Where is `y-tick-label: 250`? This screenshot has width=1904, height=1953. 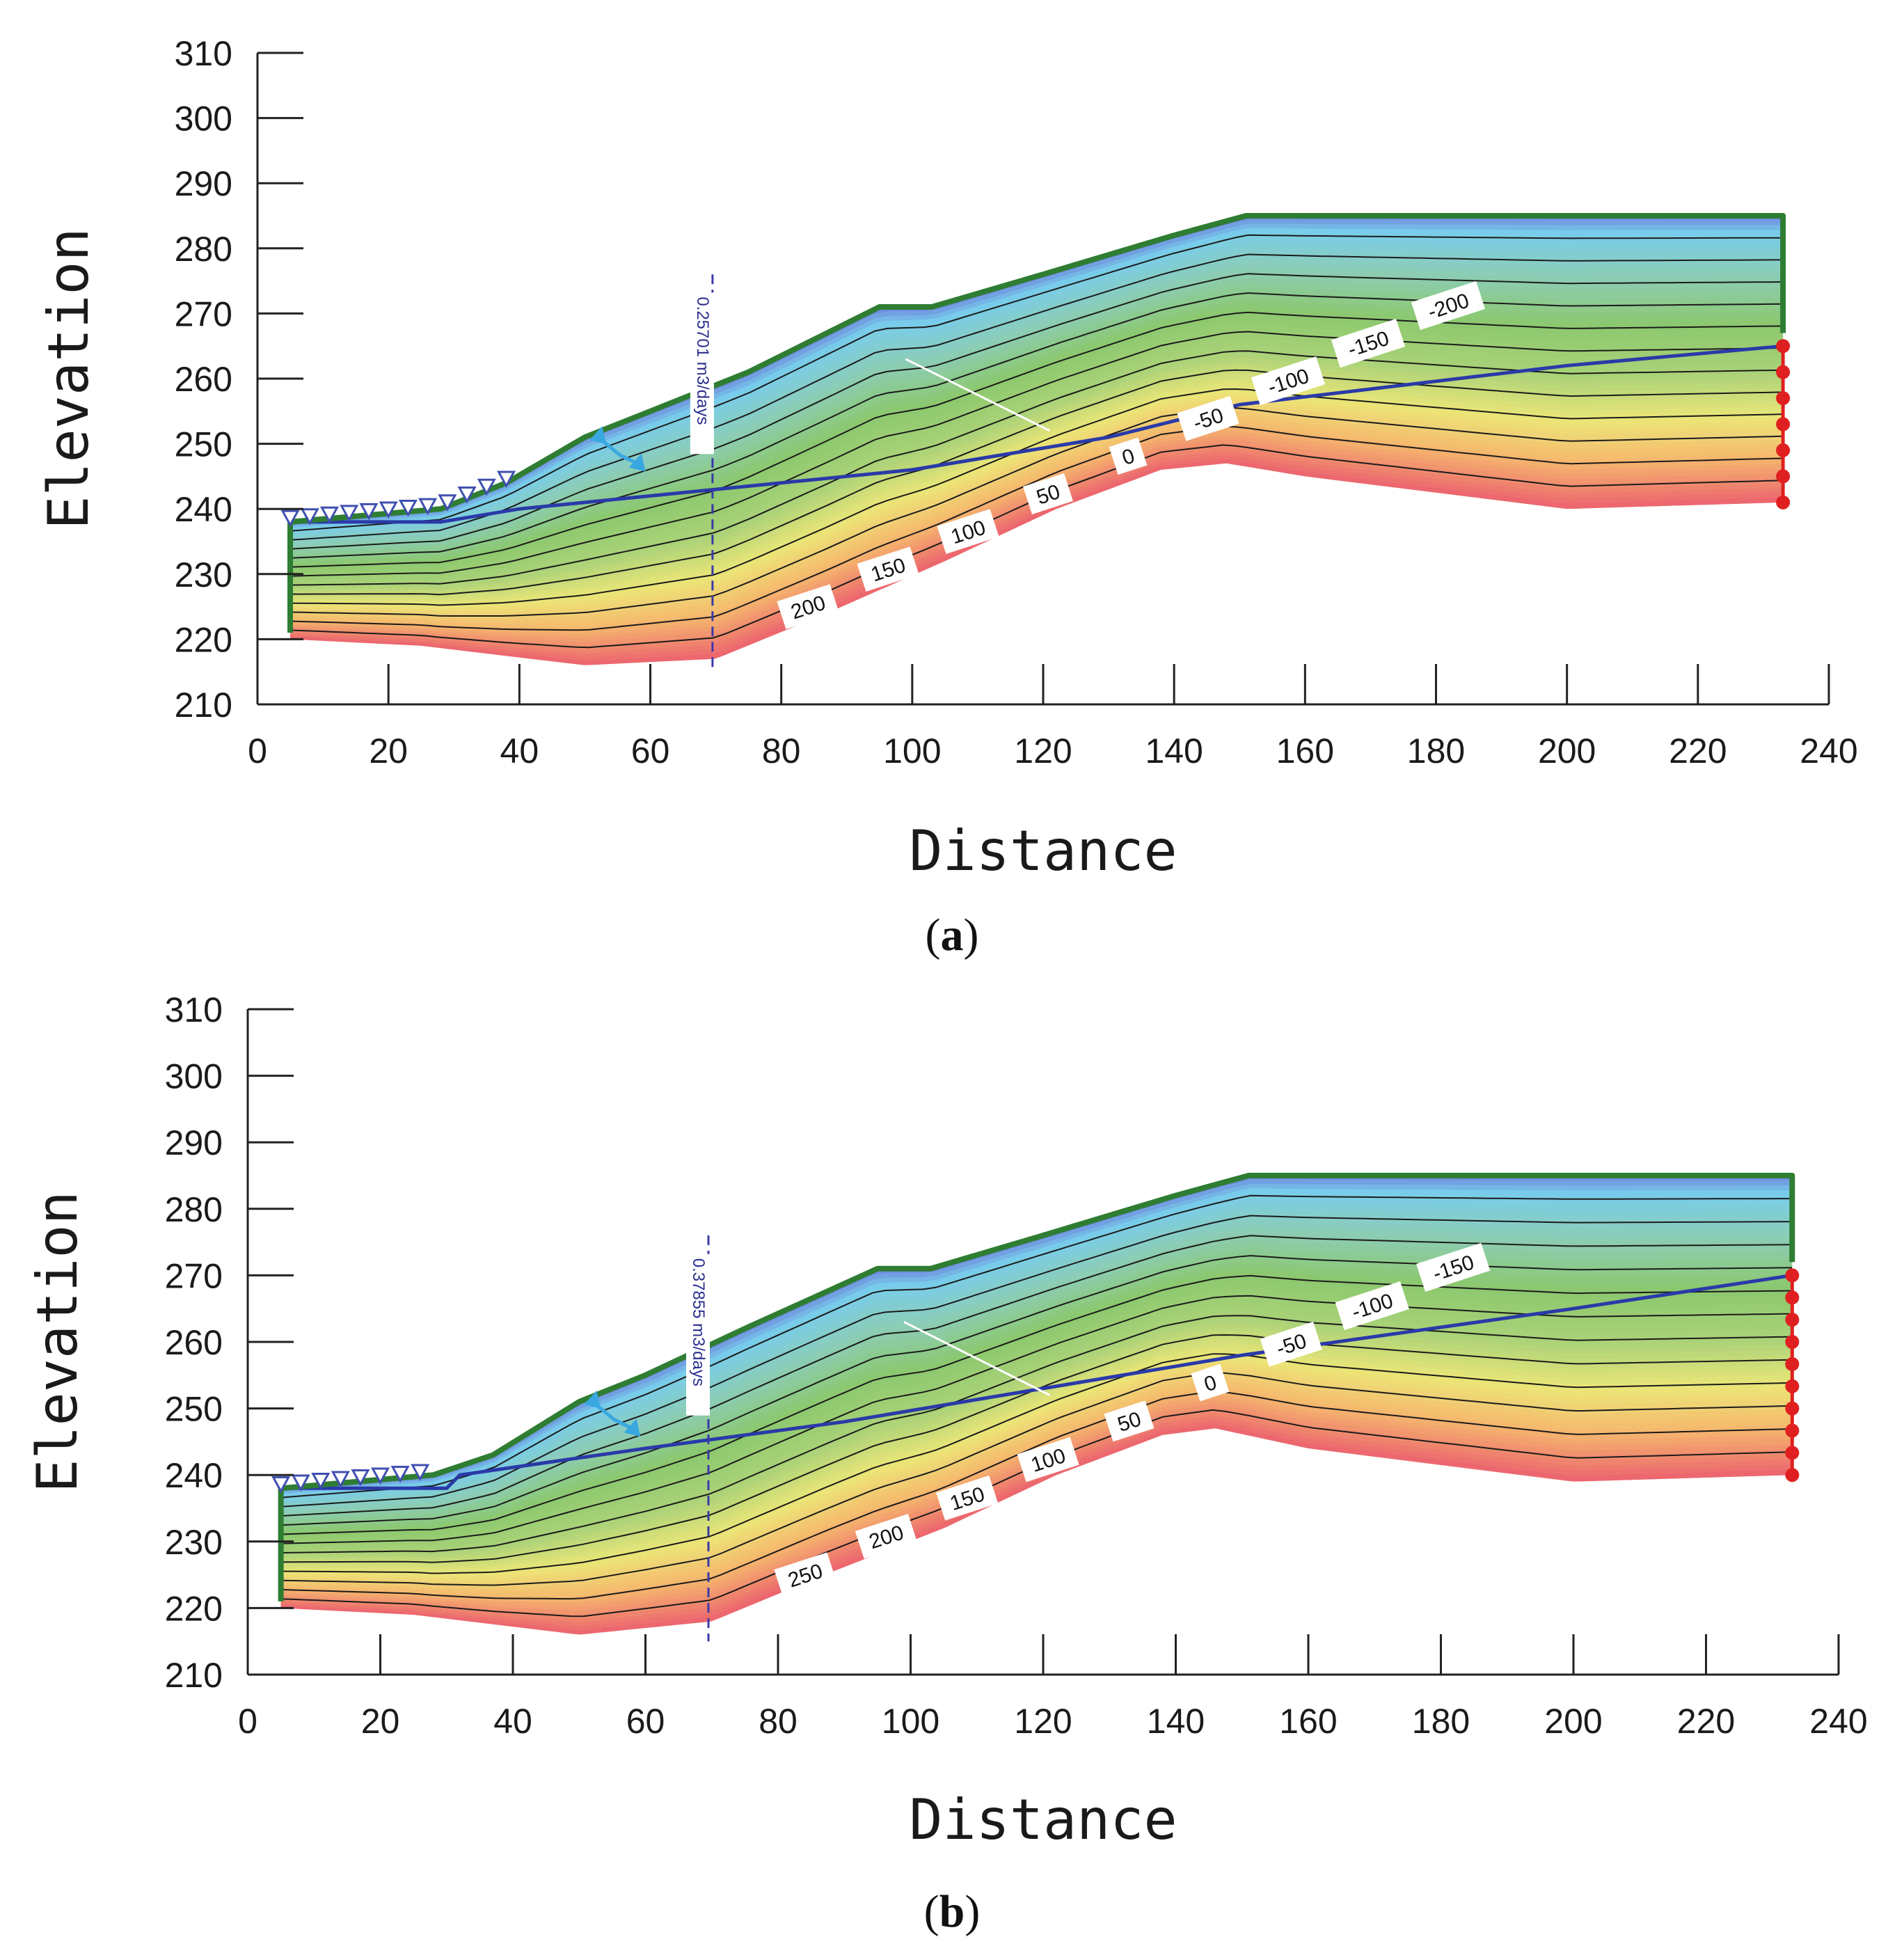 y-tick-label: 250 is located at coordinates (194, 1409).